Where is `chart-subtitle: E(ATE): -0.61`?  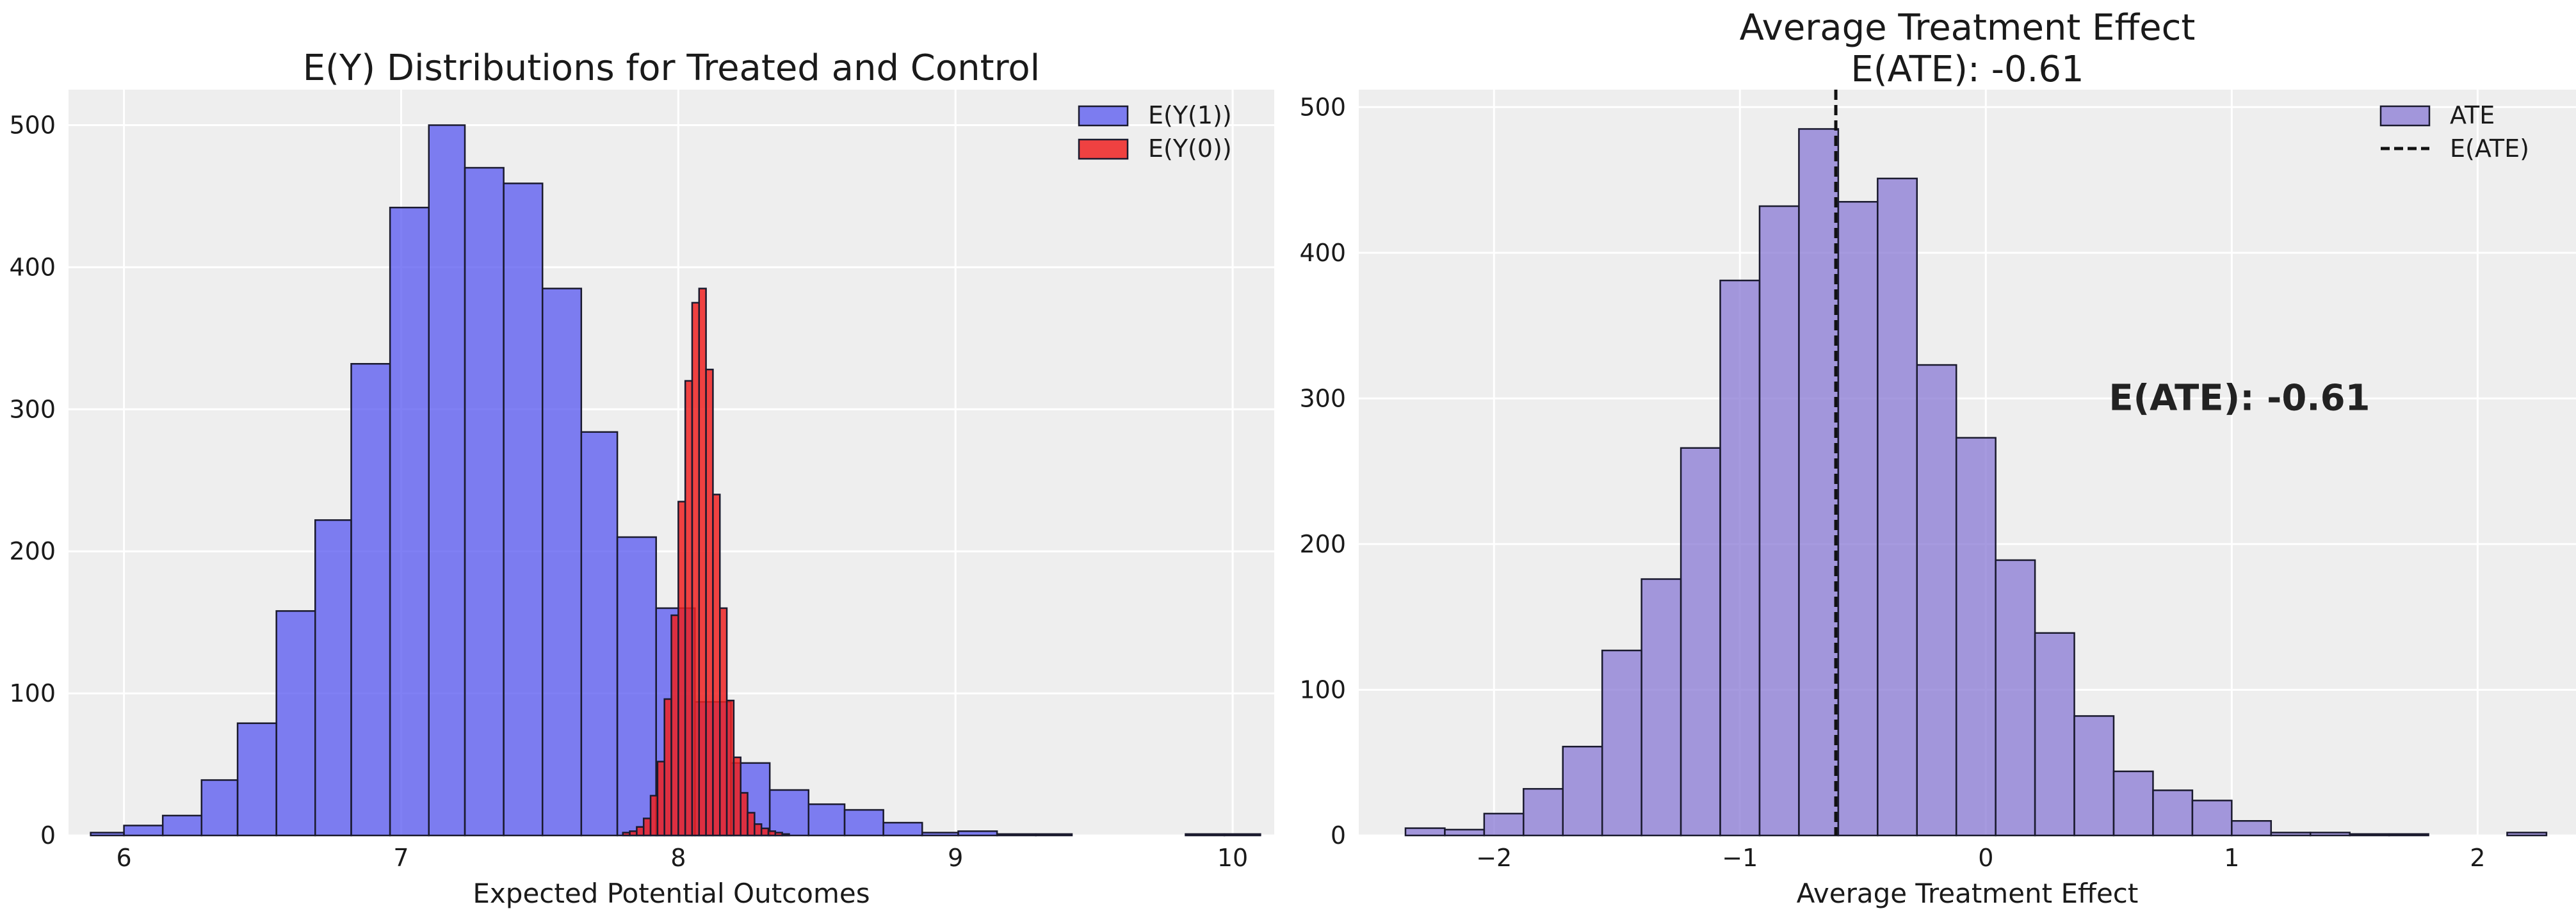
chart-subtitle: E(ATE): -0.61 is located at coordinates (1967, 69).